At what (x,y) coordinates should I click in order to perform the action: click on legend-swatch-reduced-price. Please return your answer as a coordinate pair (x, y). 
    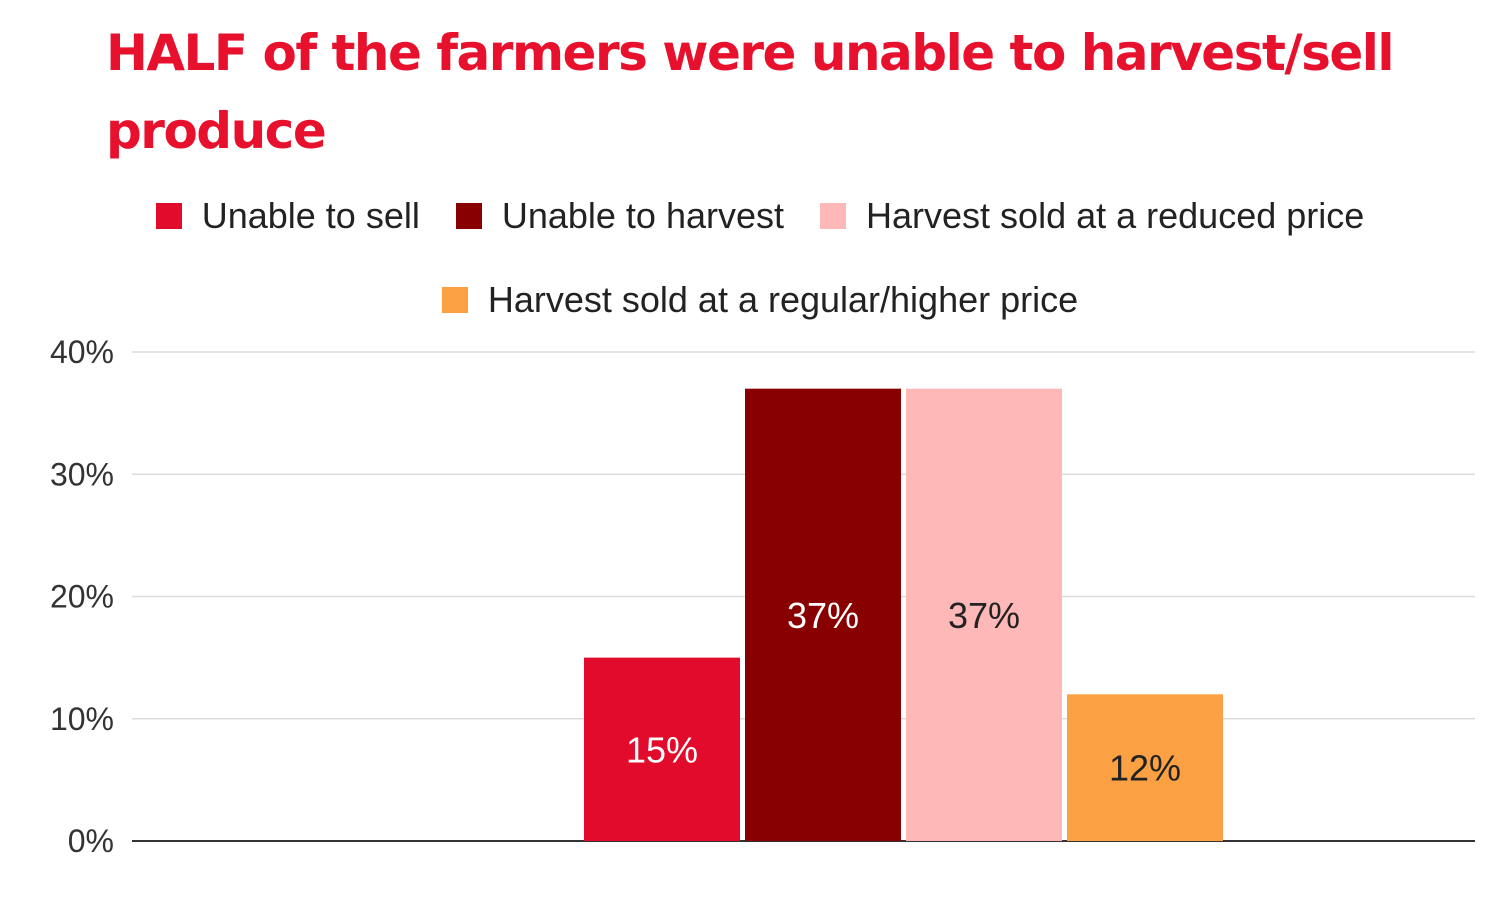
    Looking at the image, I should click on (833, 216).